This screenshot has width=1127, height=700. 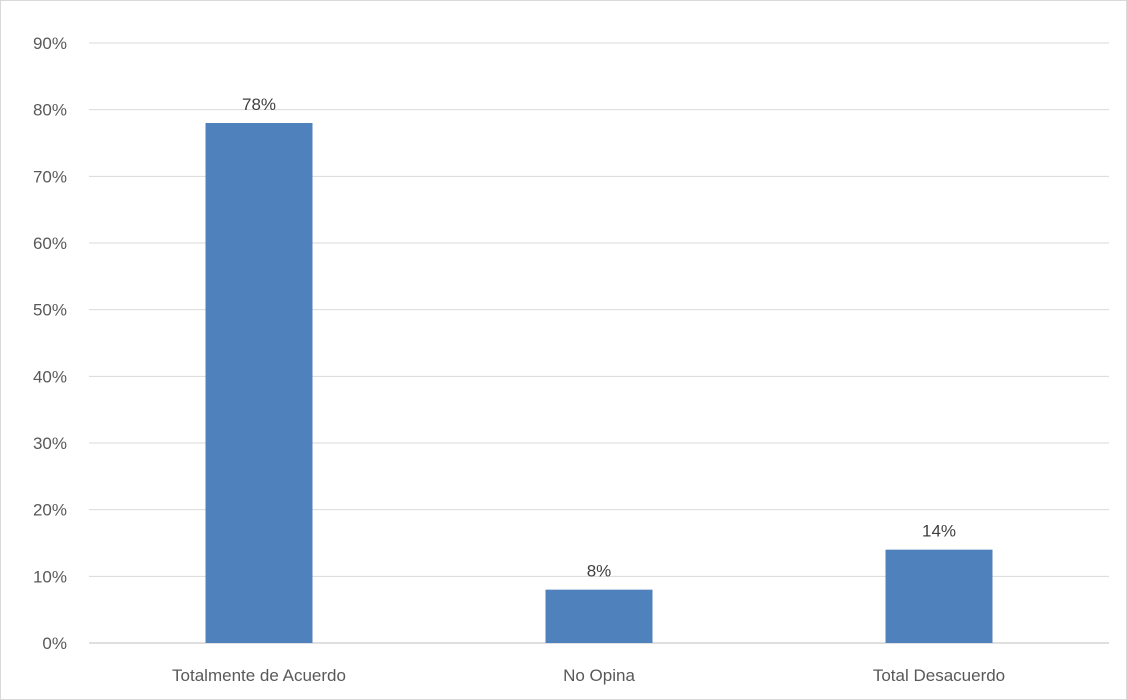 I want to click on y-tick-label: 60%, so click(x=50, y=243).